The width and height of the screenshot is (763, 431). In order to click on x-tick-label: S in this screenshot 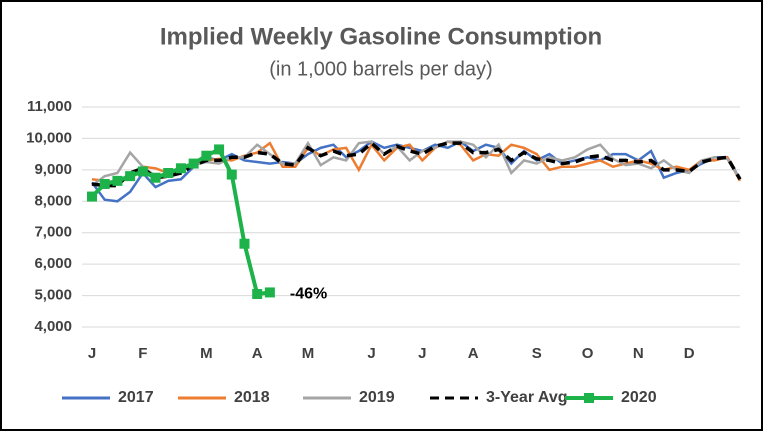, I will do `click(537, 353)`.